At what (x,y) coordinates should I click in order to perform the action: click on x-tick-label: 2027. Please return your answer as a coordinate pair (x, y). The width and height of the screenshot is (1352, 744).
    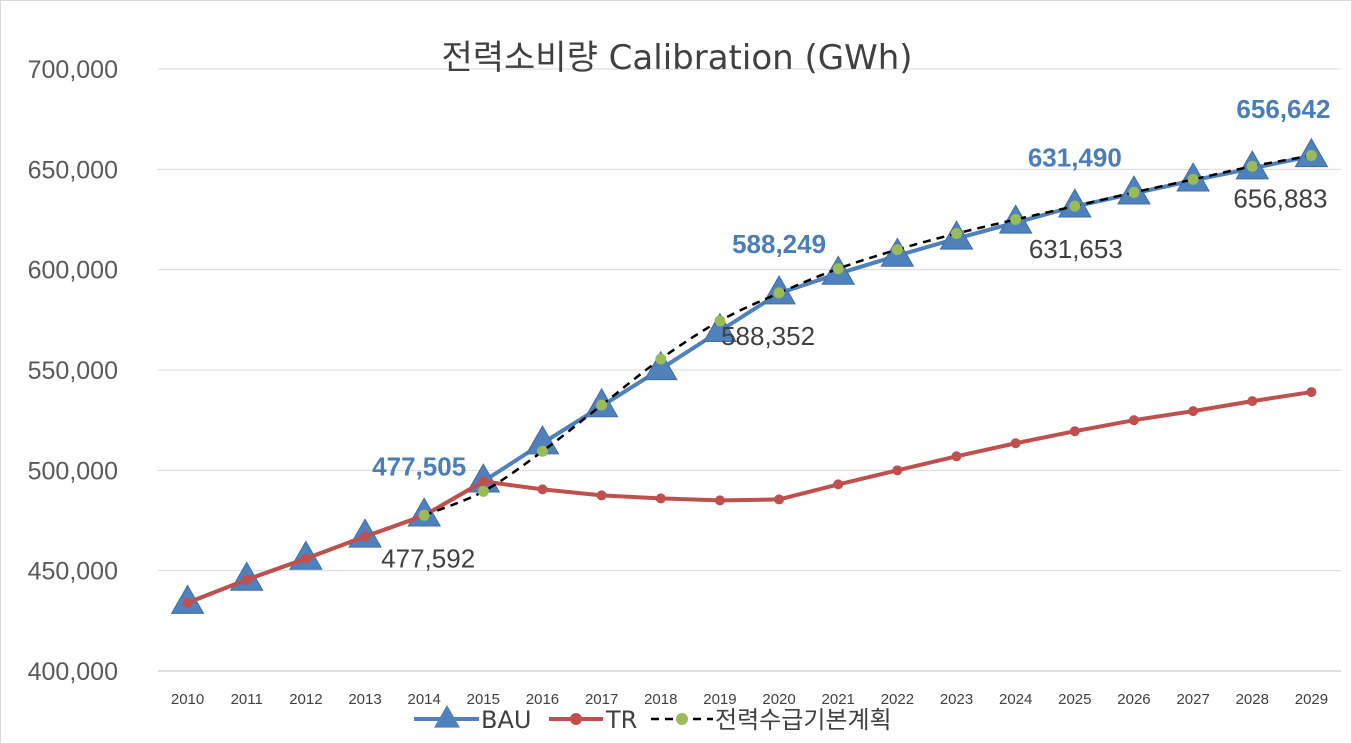
    Looking at the image, I should click on (1192, 699).